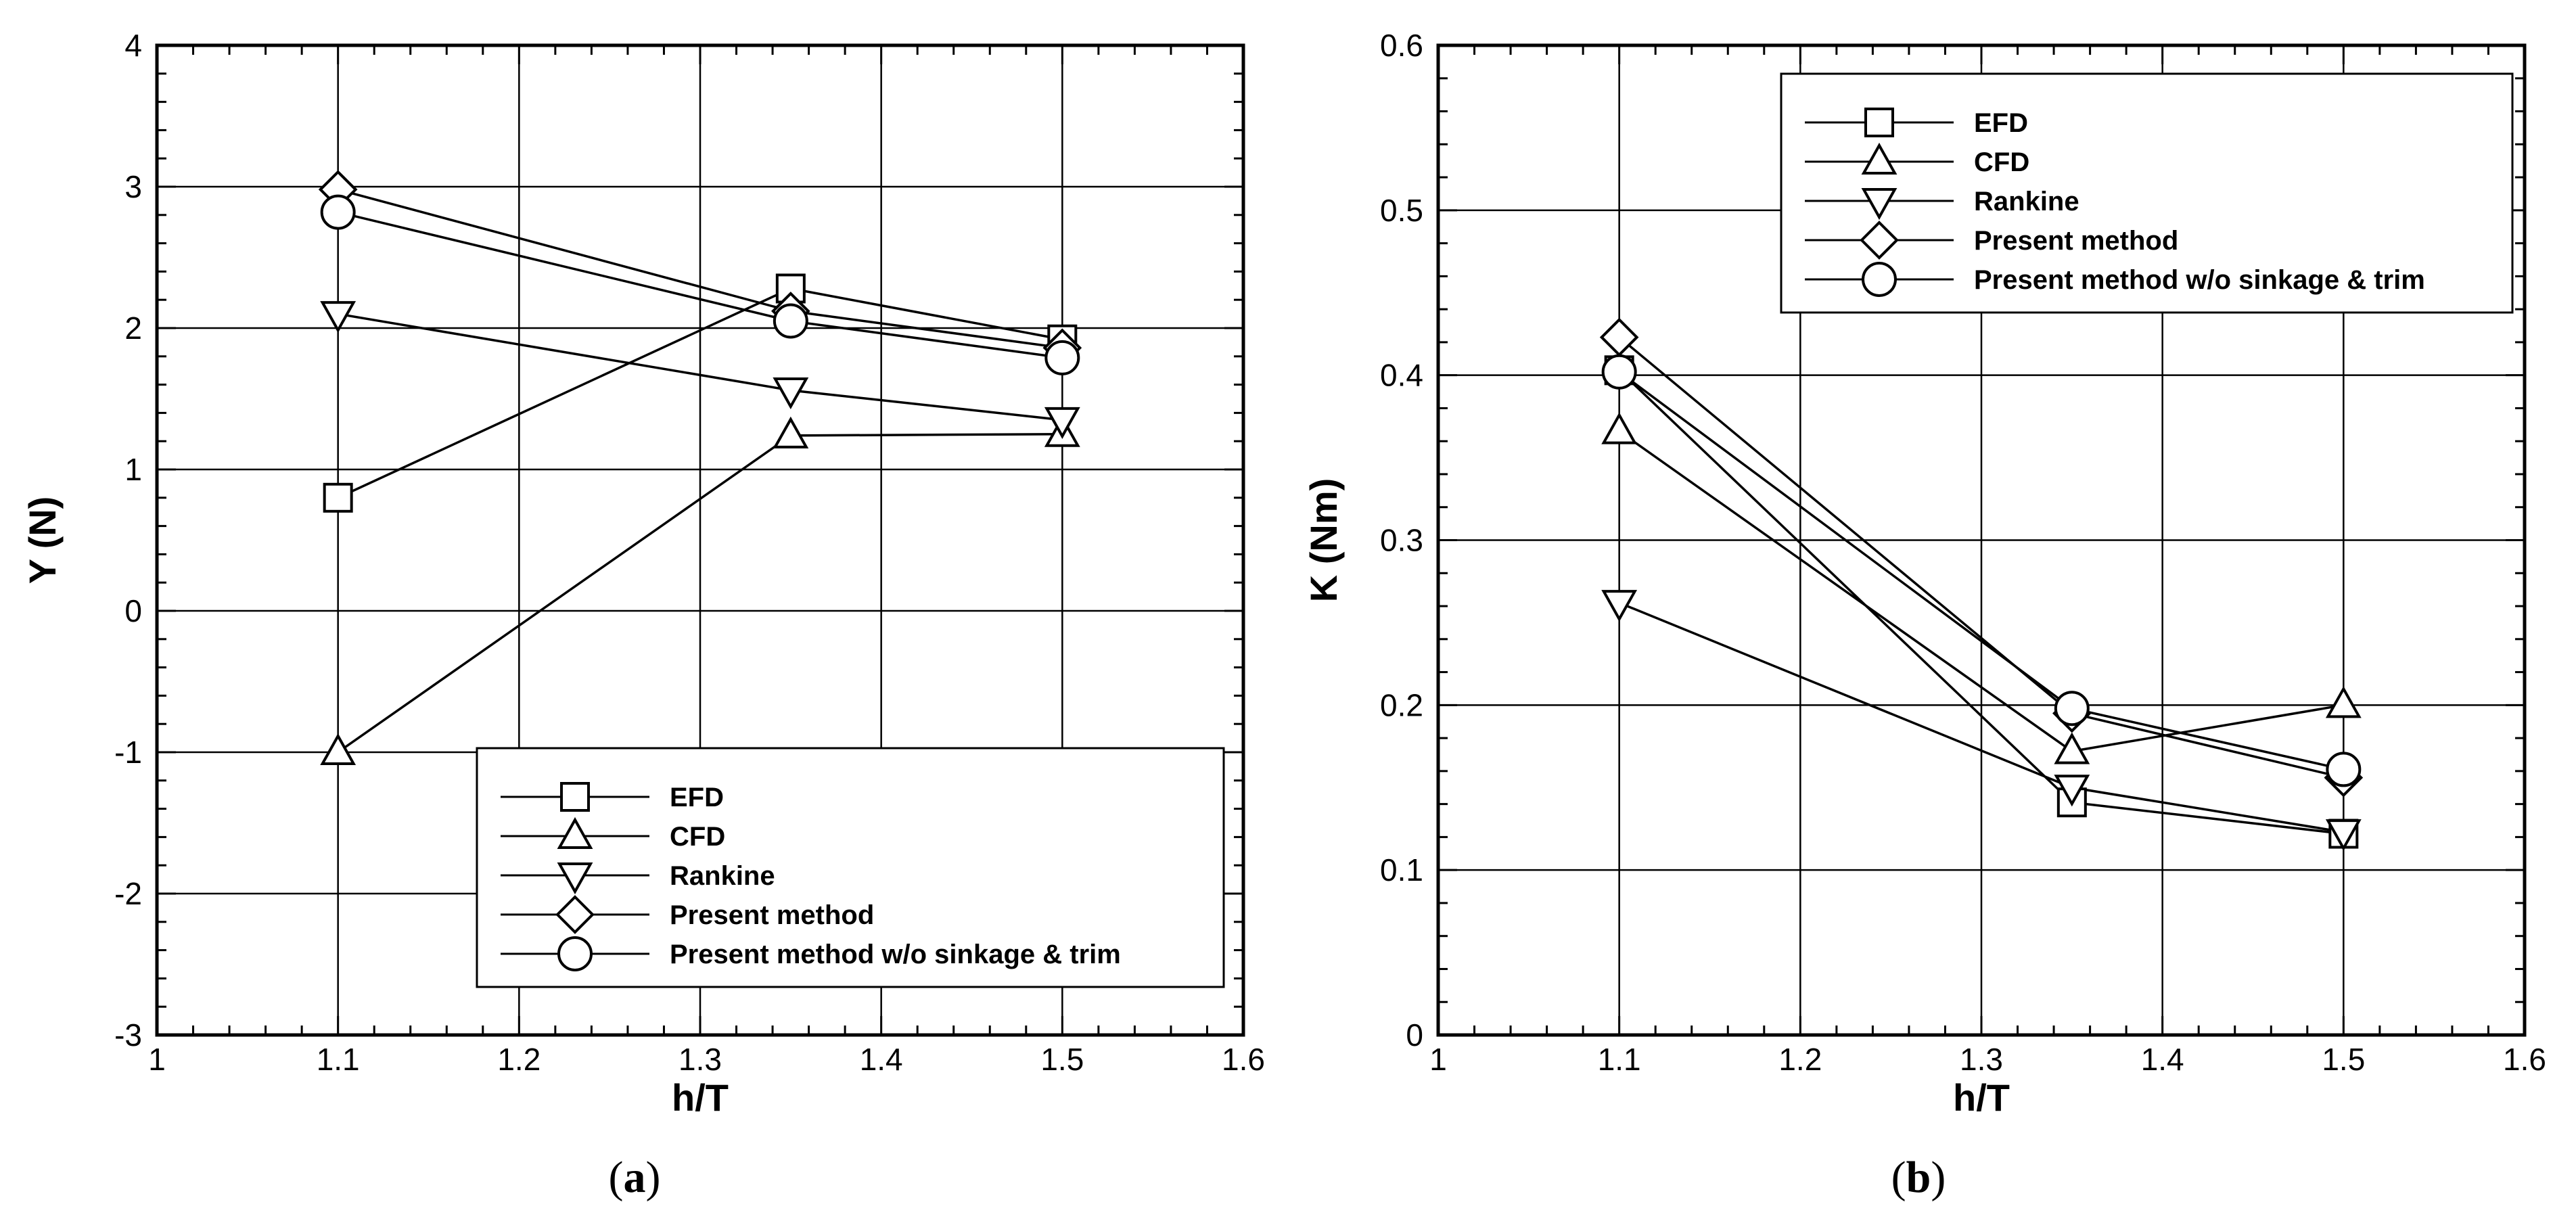  I want to click on y-tick-label: 0.4, so click(1401, 375).